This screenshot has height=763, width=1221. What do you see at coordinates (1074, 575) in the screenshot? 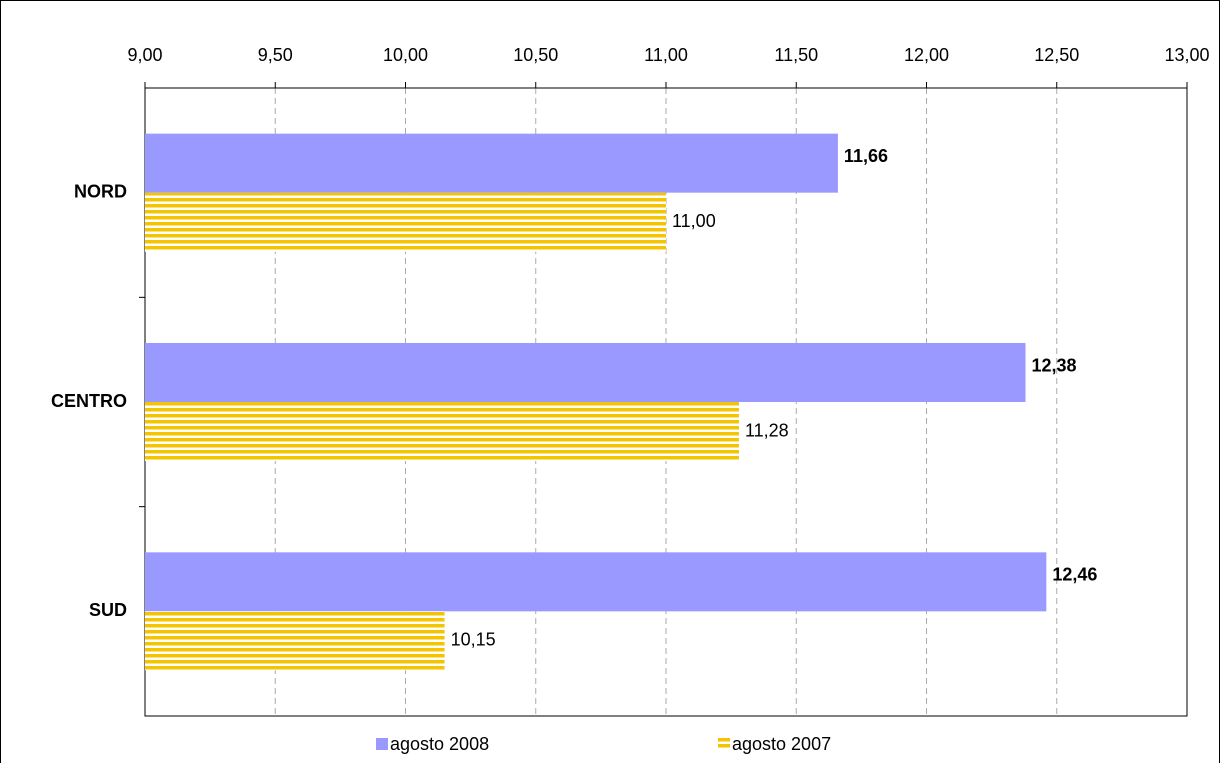
I see `data-label: 12,46` at bounding box center [1074, 575].